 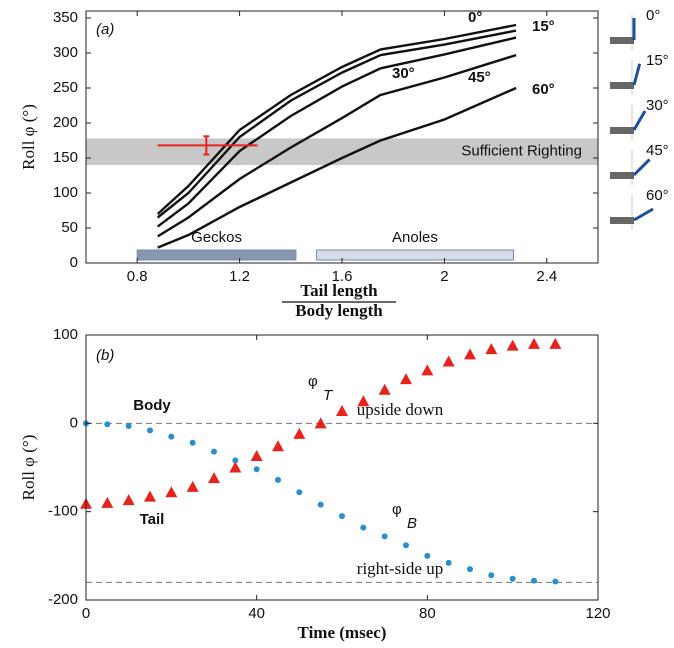 What do you see at coordinates (479, 77) in the screenshot?
I see `curve-label: 45°` at bounding box center [479, 77].